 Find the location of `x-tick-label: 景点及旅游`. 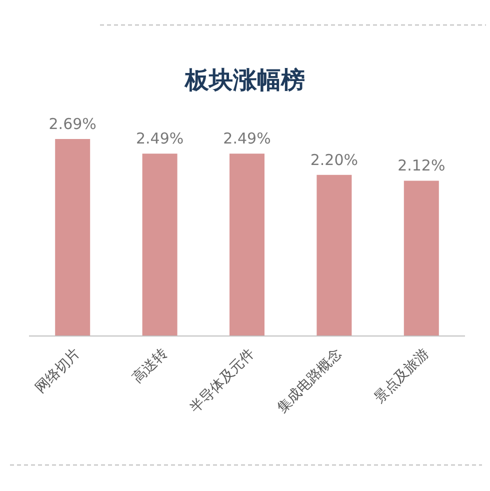

x-tick-label: 景点及旅游 is located at coordinates (401, 376).